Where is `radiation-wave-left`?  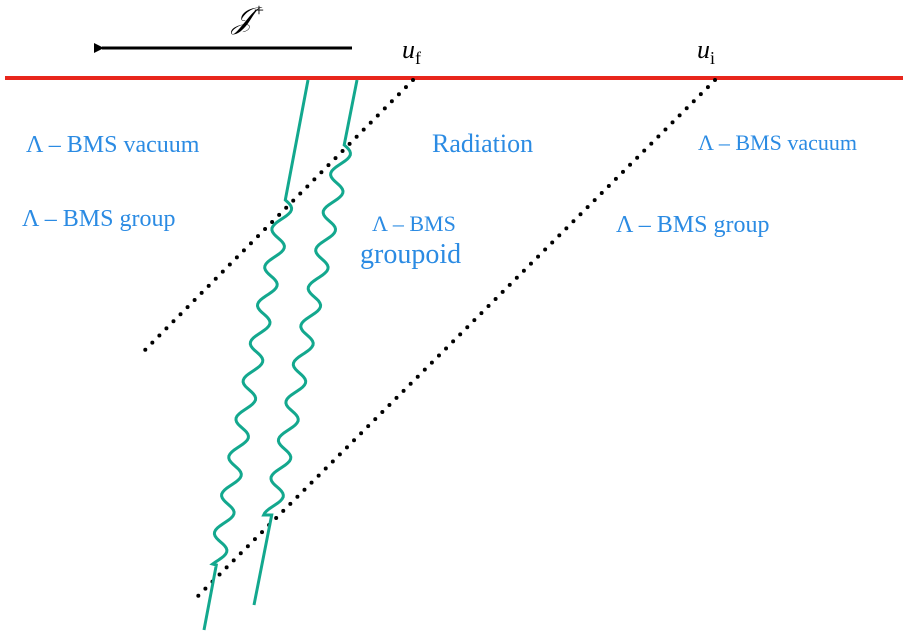
radiation-wave-left is located at coordinates (256, 355).